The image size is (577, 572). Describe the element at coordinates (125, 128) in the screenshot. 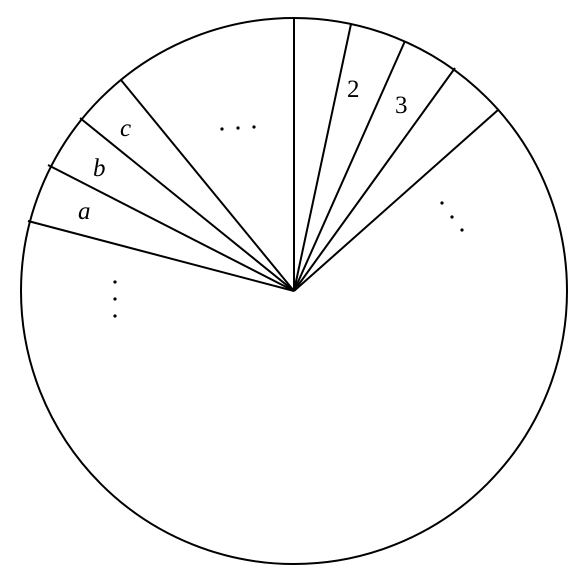

I see `segment-label-c: c` at that location.